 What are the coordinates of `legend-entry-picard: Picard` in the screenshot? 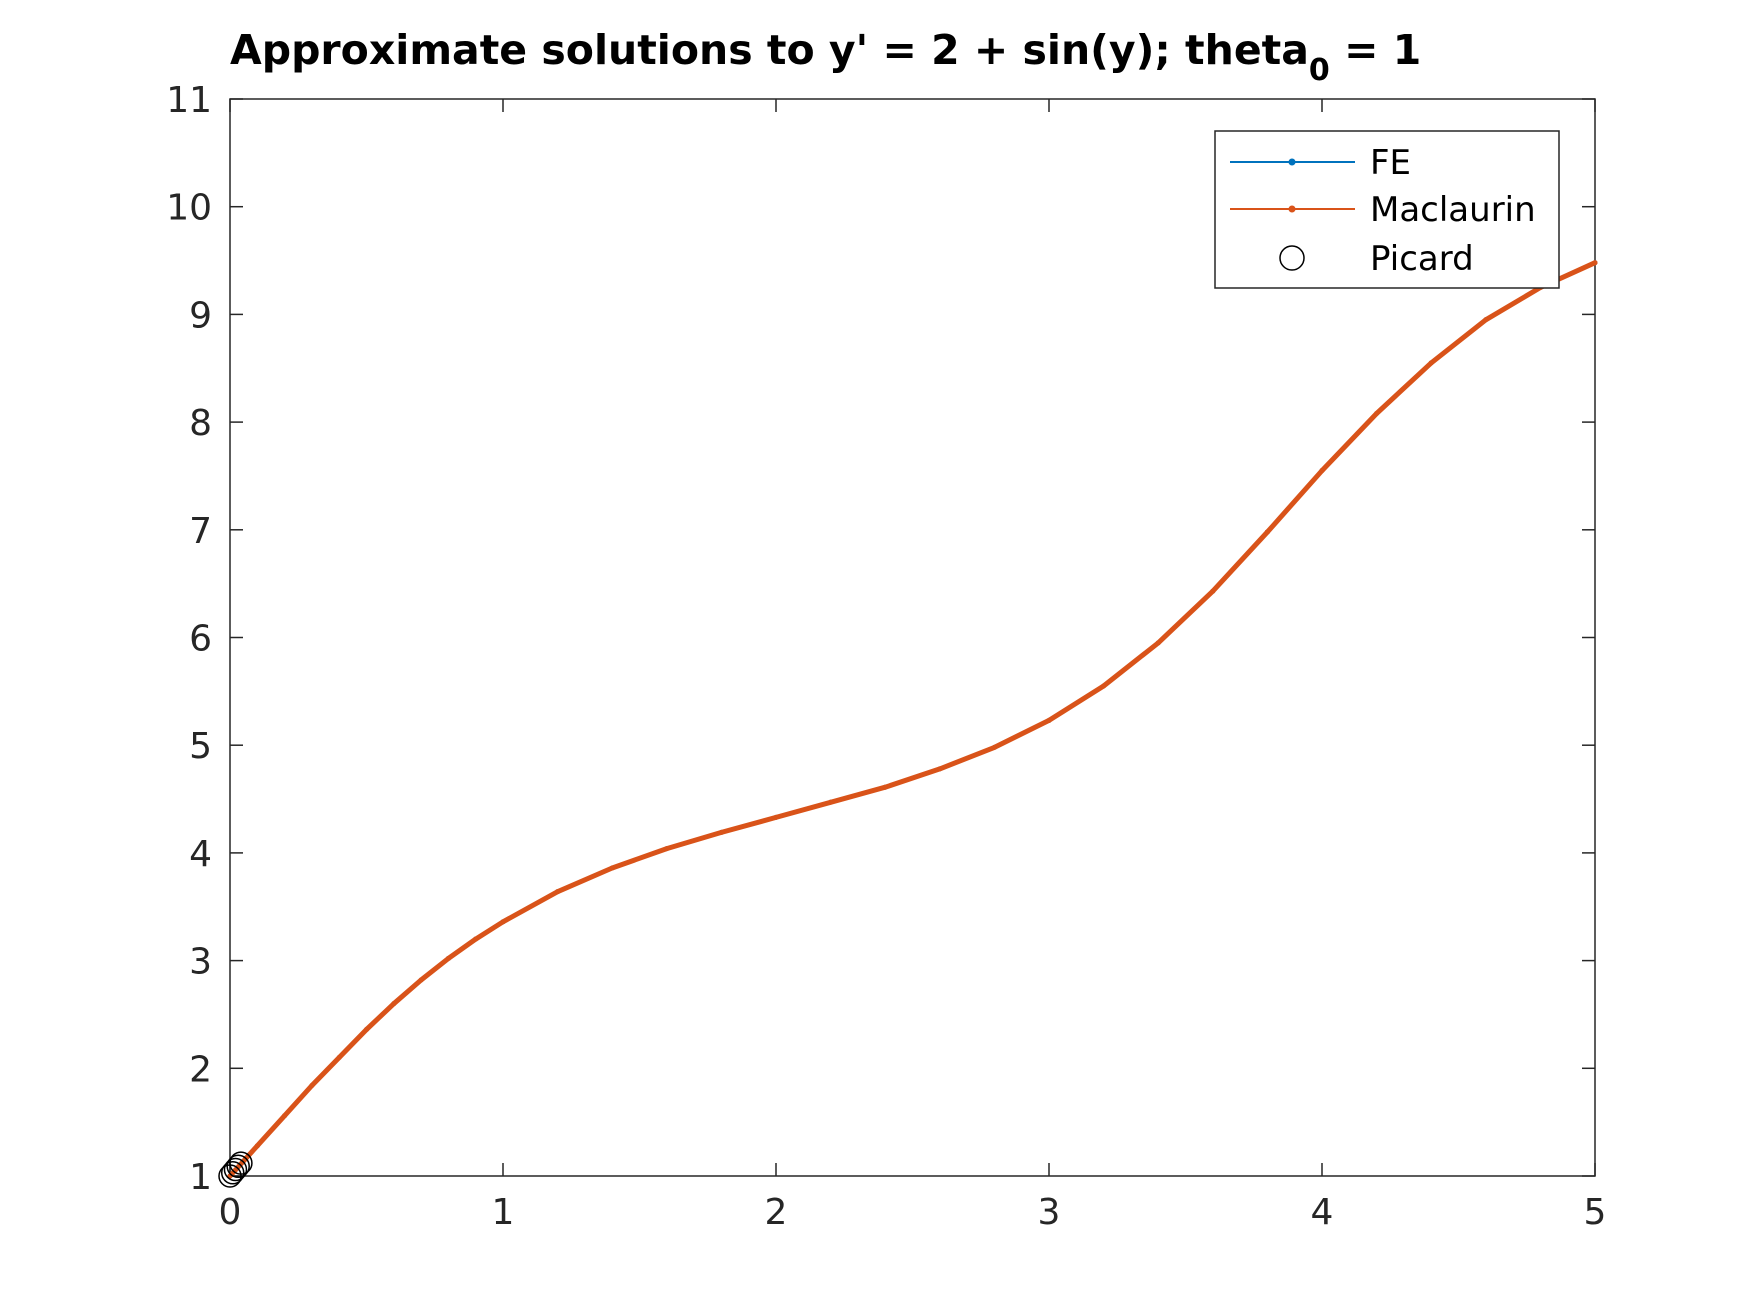 It's located at (1376, 259).